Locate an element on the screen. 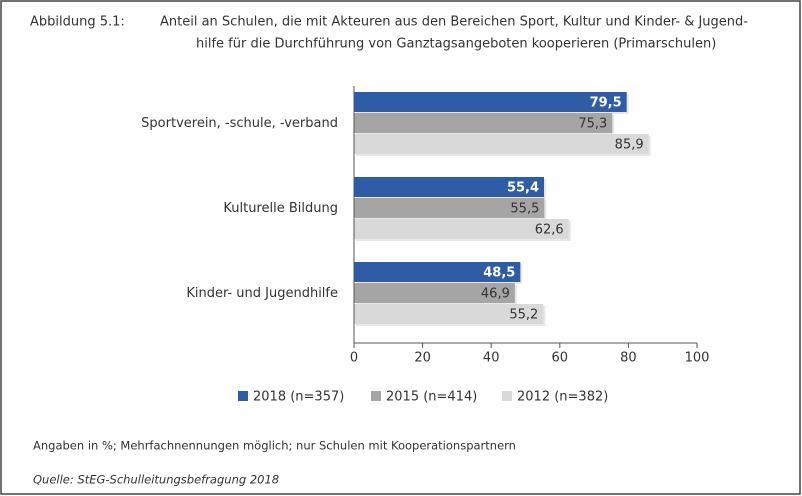 This screenshot has height=496, width=802. value-label: 48,5 is located at coordinates (499, 273).